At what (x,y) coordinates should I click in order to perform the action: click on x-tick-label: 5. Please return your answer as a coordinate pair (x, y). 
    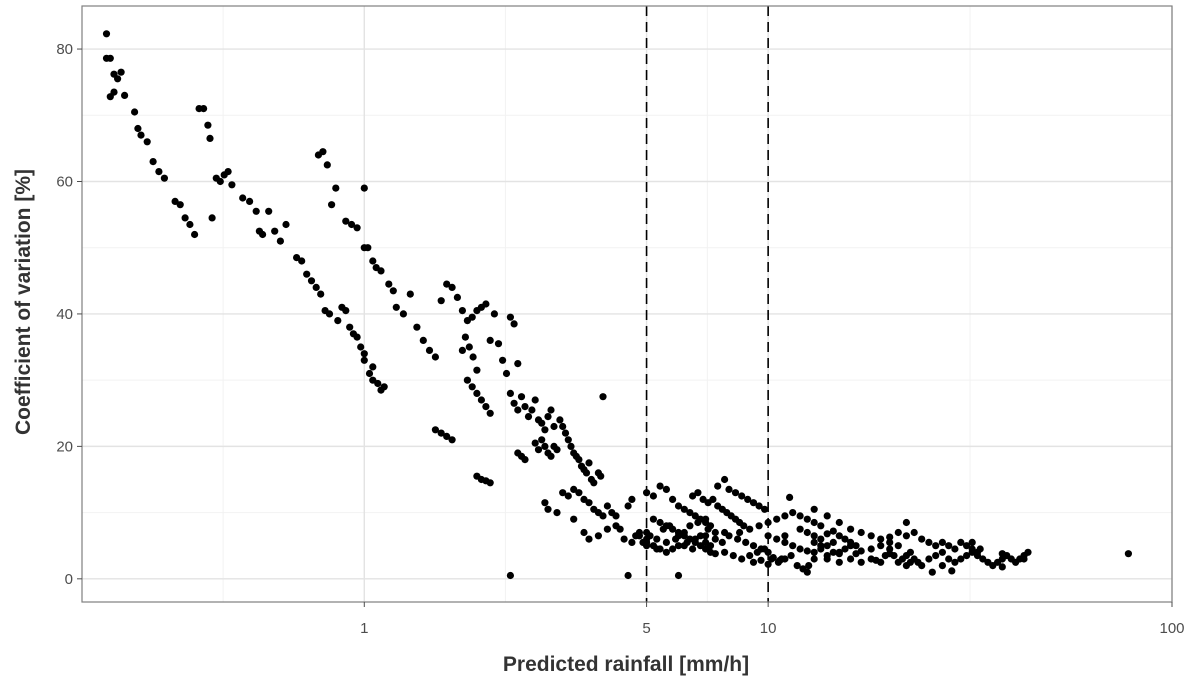
    Looking at the image, I should click on (646, 628).